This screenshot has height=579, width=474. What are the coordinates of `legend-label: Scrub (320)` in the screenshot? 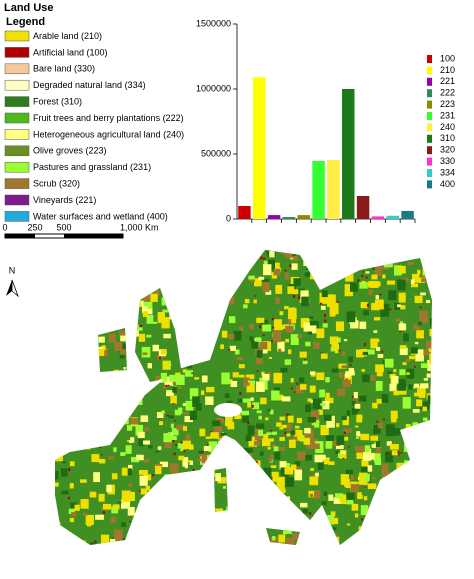 It's located at (56, 183).